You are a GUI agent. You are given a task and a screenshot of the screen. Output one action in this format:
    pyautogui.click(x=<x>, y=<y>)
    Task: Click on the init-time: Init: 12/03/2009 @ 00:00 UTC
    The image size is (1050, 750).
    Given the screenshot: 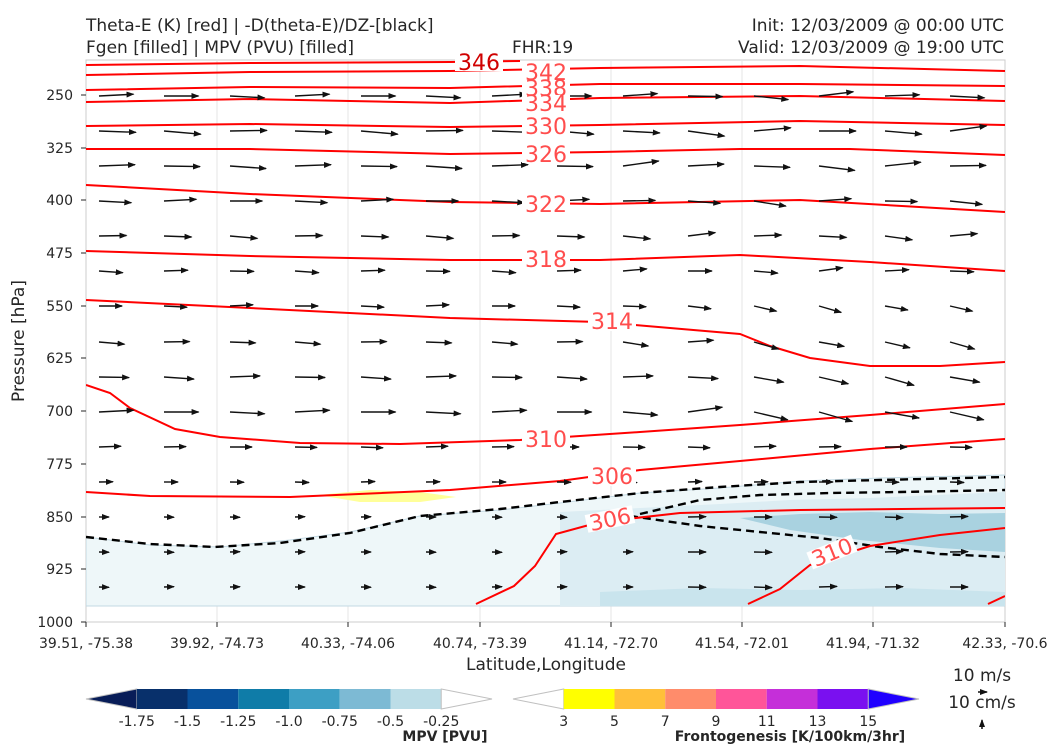 What is the action you would take?
    pyautogui.click(x=878, y=26)
    